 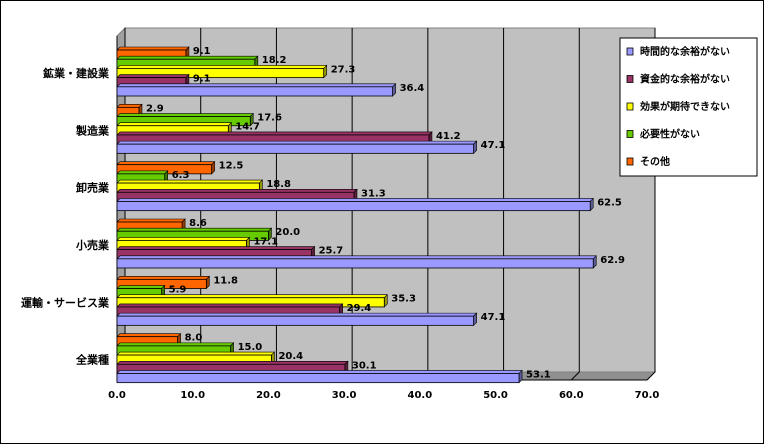 I want to click on data-label: 30.1, so click(x=364, y=365).